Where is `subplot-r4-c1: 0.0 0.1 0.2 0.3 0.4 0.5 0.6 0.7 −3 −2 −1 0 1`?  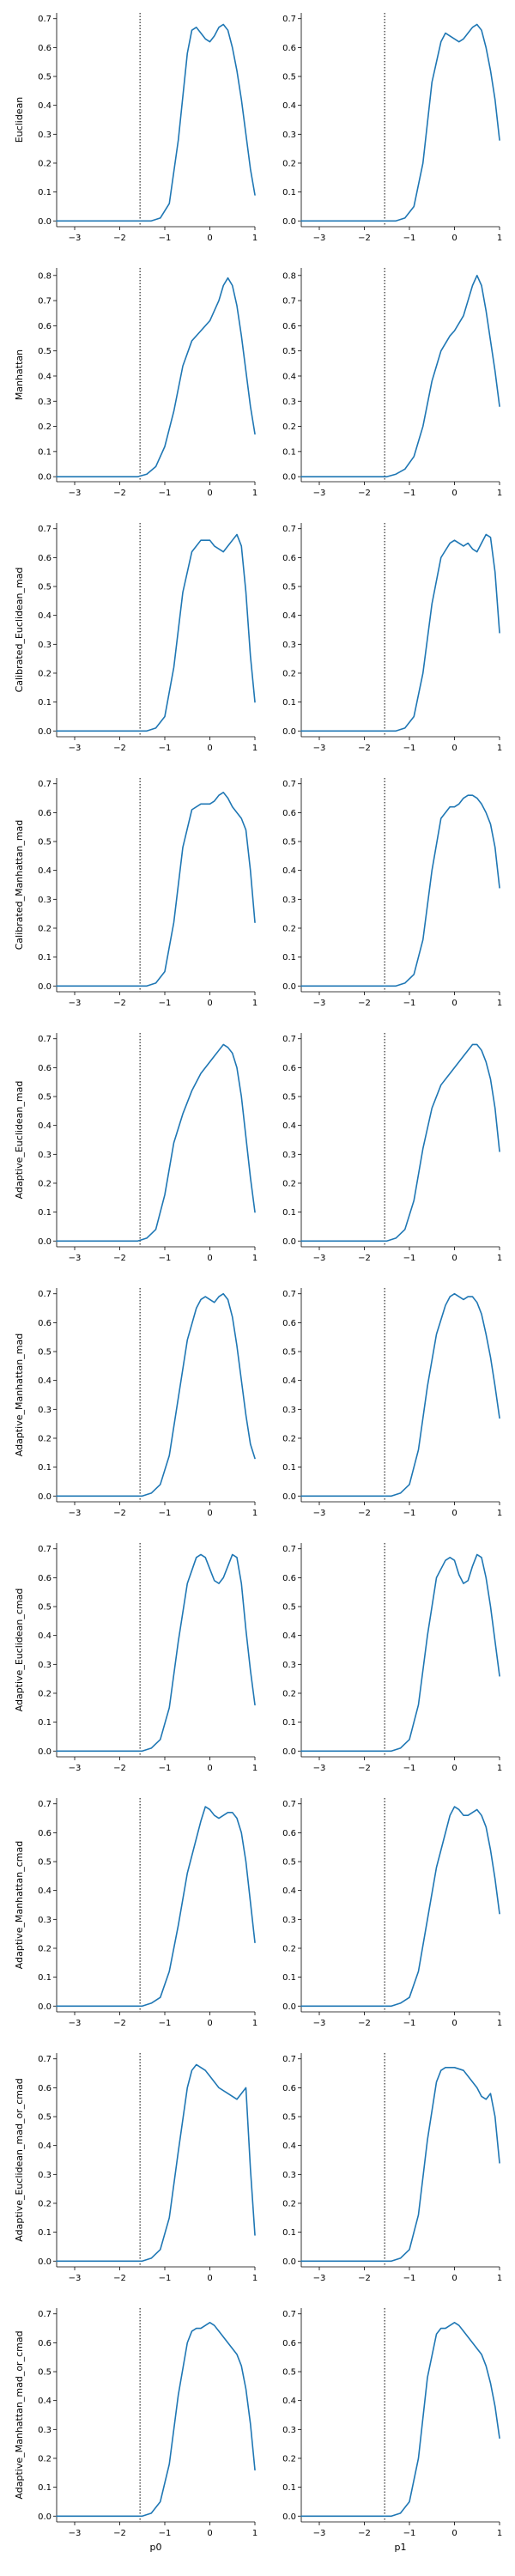 subplot-r4-c1: 0.0 0.1 0.2 0.3 0.4 0.5 0.6 0.7 −3 −2 −1 0 1 is located at coordinates (392, 1148).